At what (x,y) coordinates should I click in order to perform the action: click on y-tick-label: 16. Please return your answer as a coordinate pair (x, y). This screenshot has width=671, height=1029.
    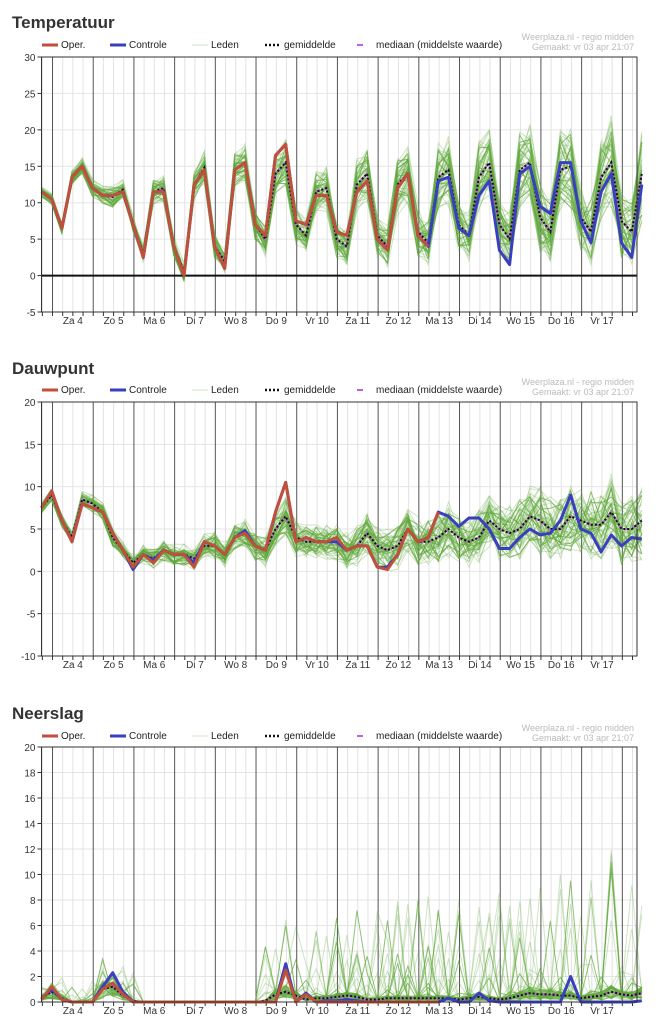
    Looking at the image, I should click on (30, 799).